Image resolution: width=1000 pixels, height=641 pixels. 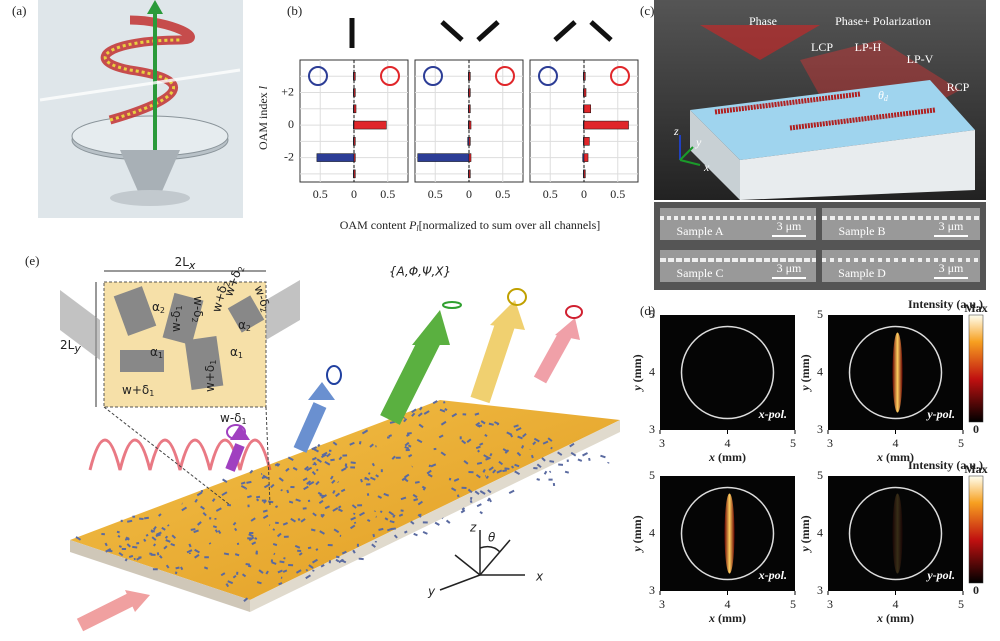 What do you see at coordinates (263, 117) in the screenshot?
I see `y-axis-title: OAM index l` at bounding box center [263, 117].